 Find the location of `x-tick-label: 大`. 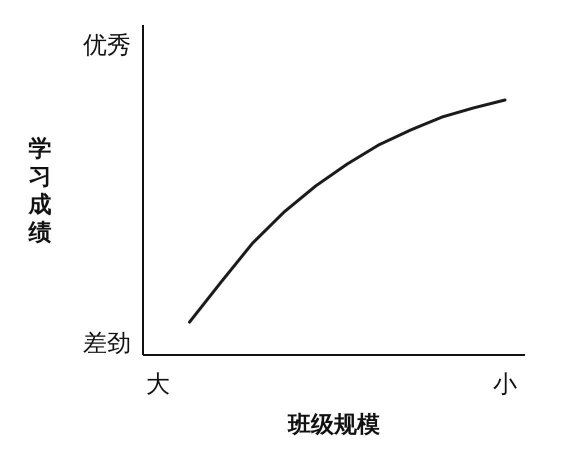

x-tick-label: 大 is located at coordinates (158, 384).